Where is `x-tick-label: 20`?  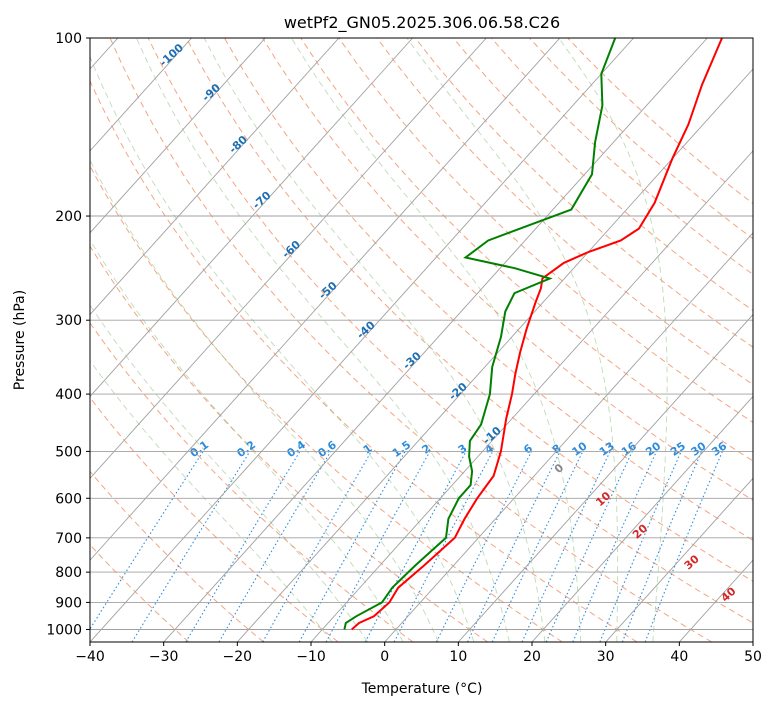
x-tick-label: 20 is located at coordinates (532, 657).